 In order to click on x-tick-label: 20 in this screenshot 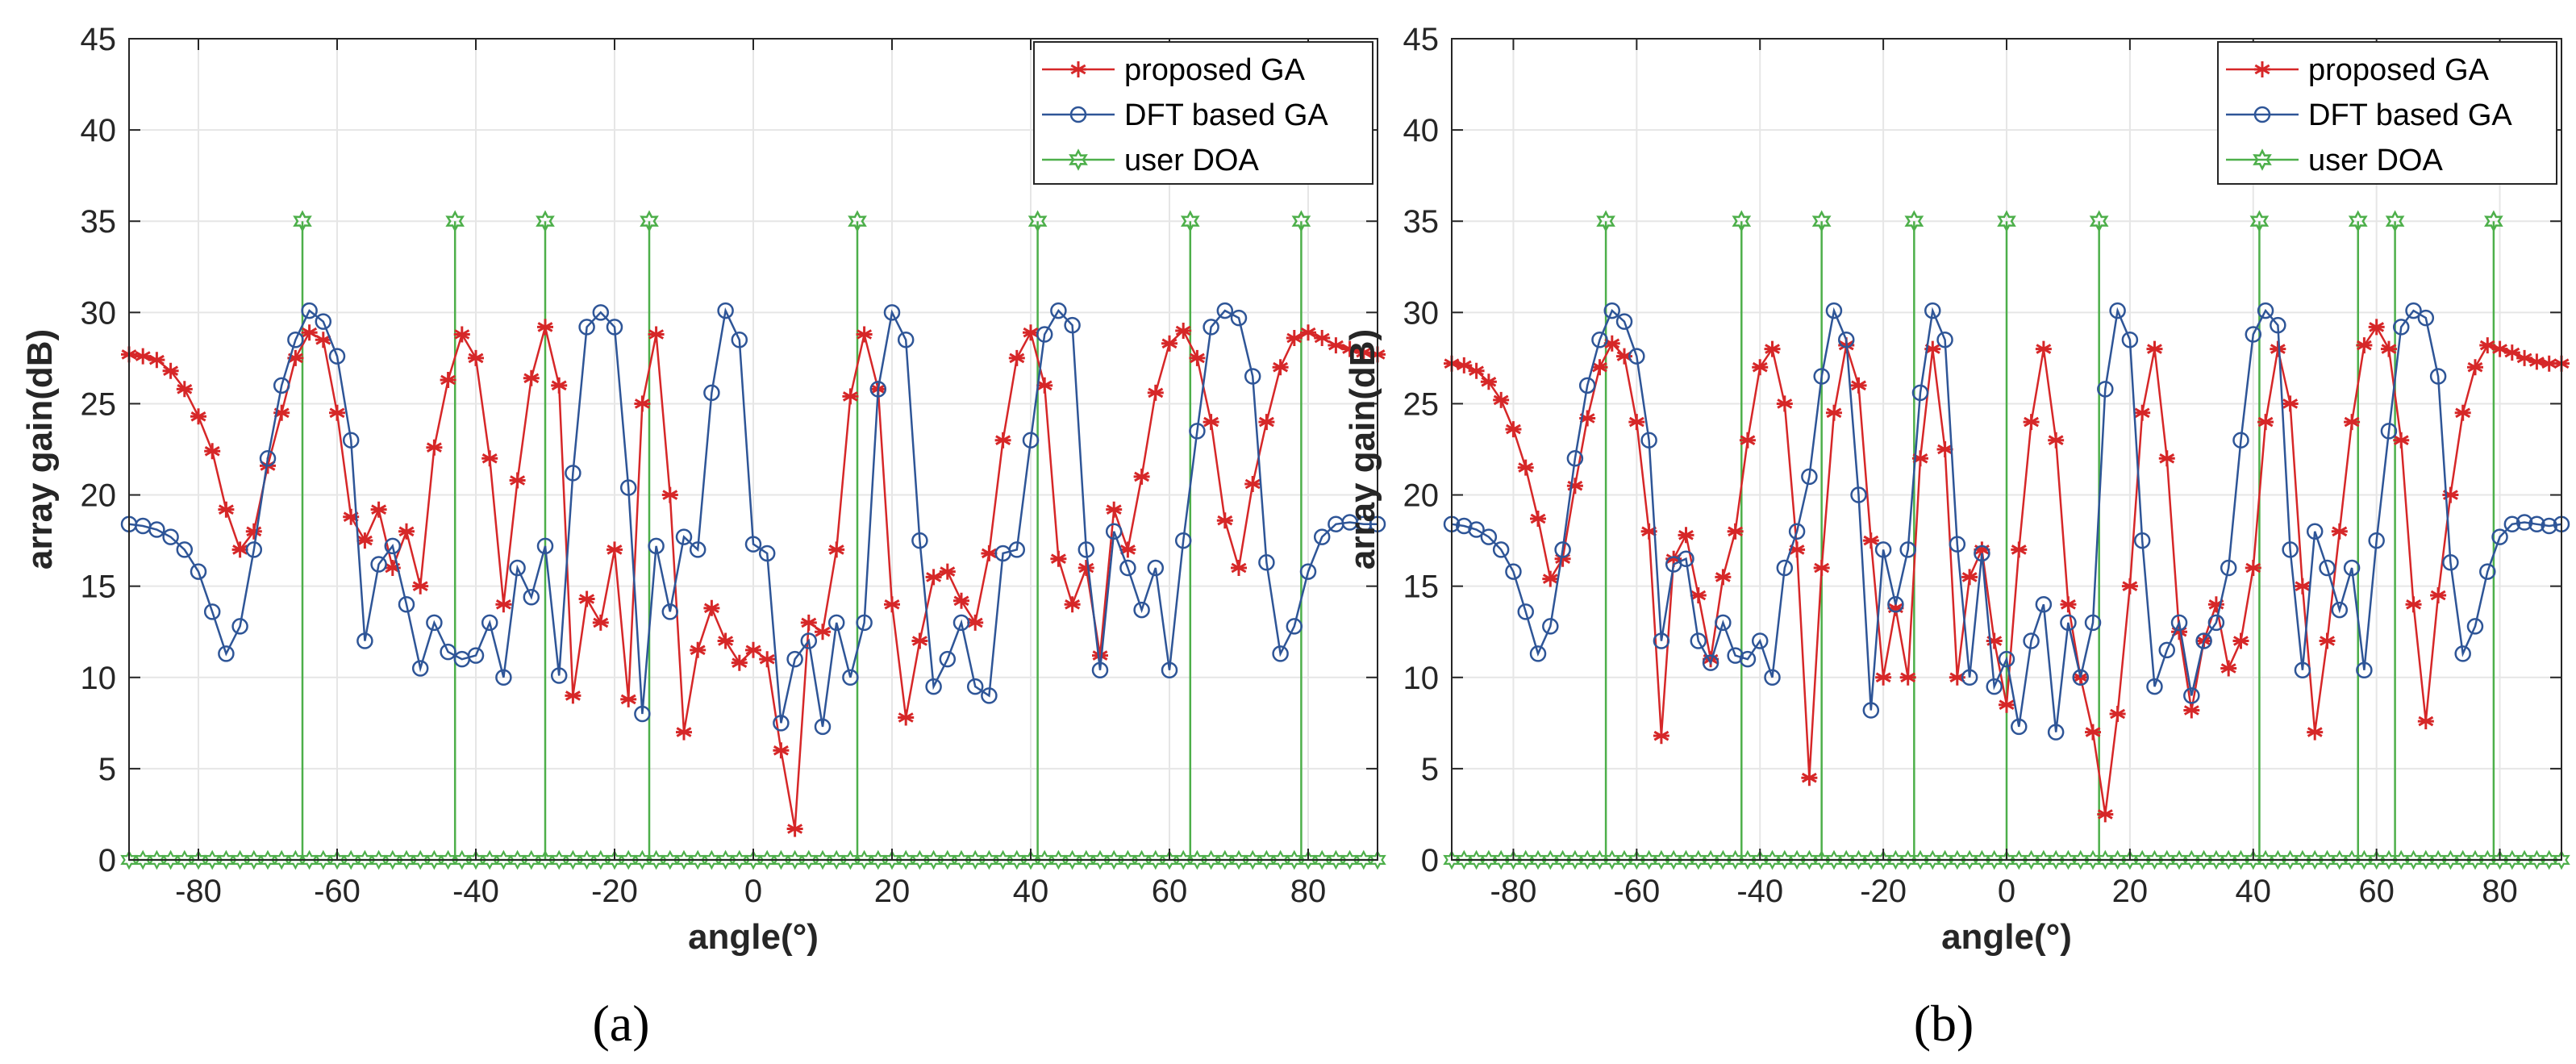, I will do `click(892, 891)`.